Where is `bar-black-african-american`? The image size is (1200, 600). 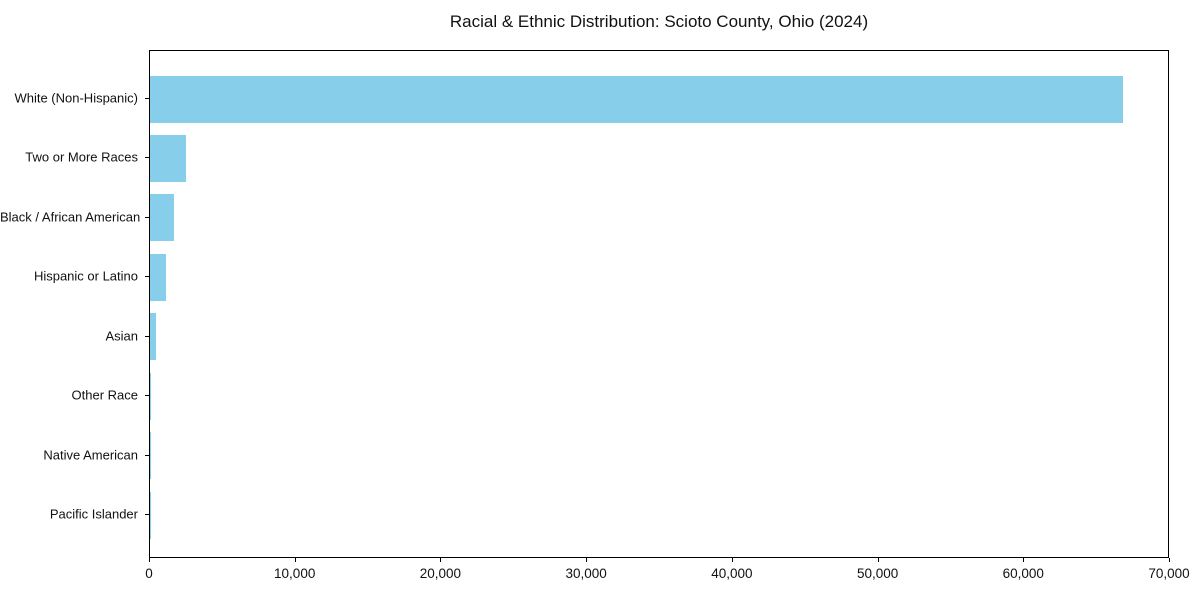
bar-black-african-american is located at coordinates (162, 218).